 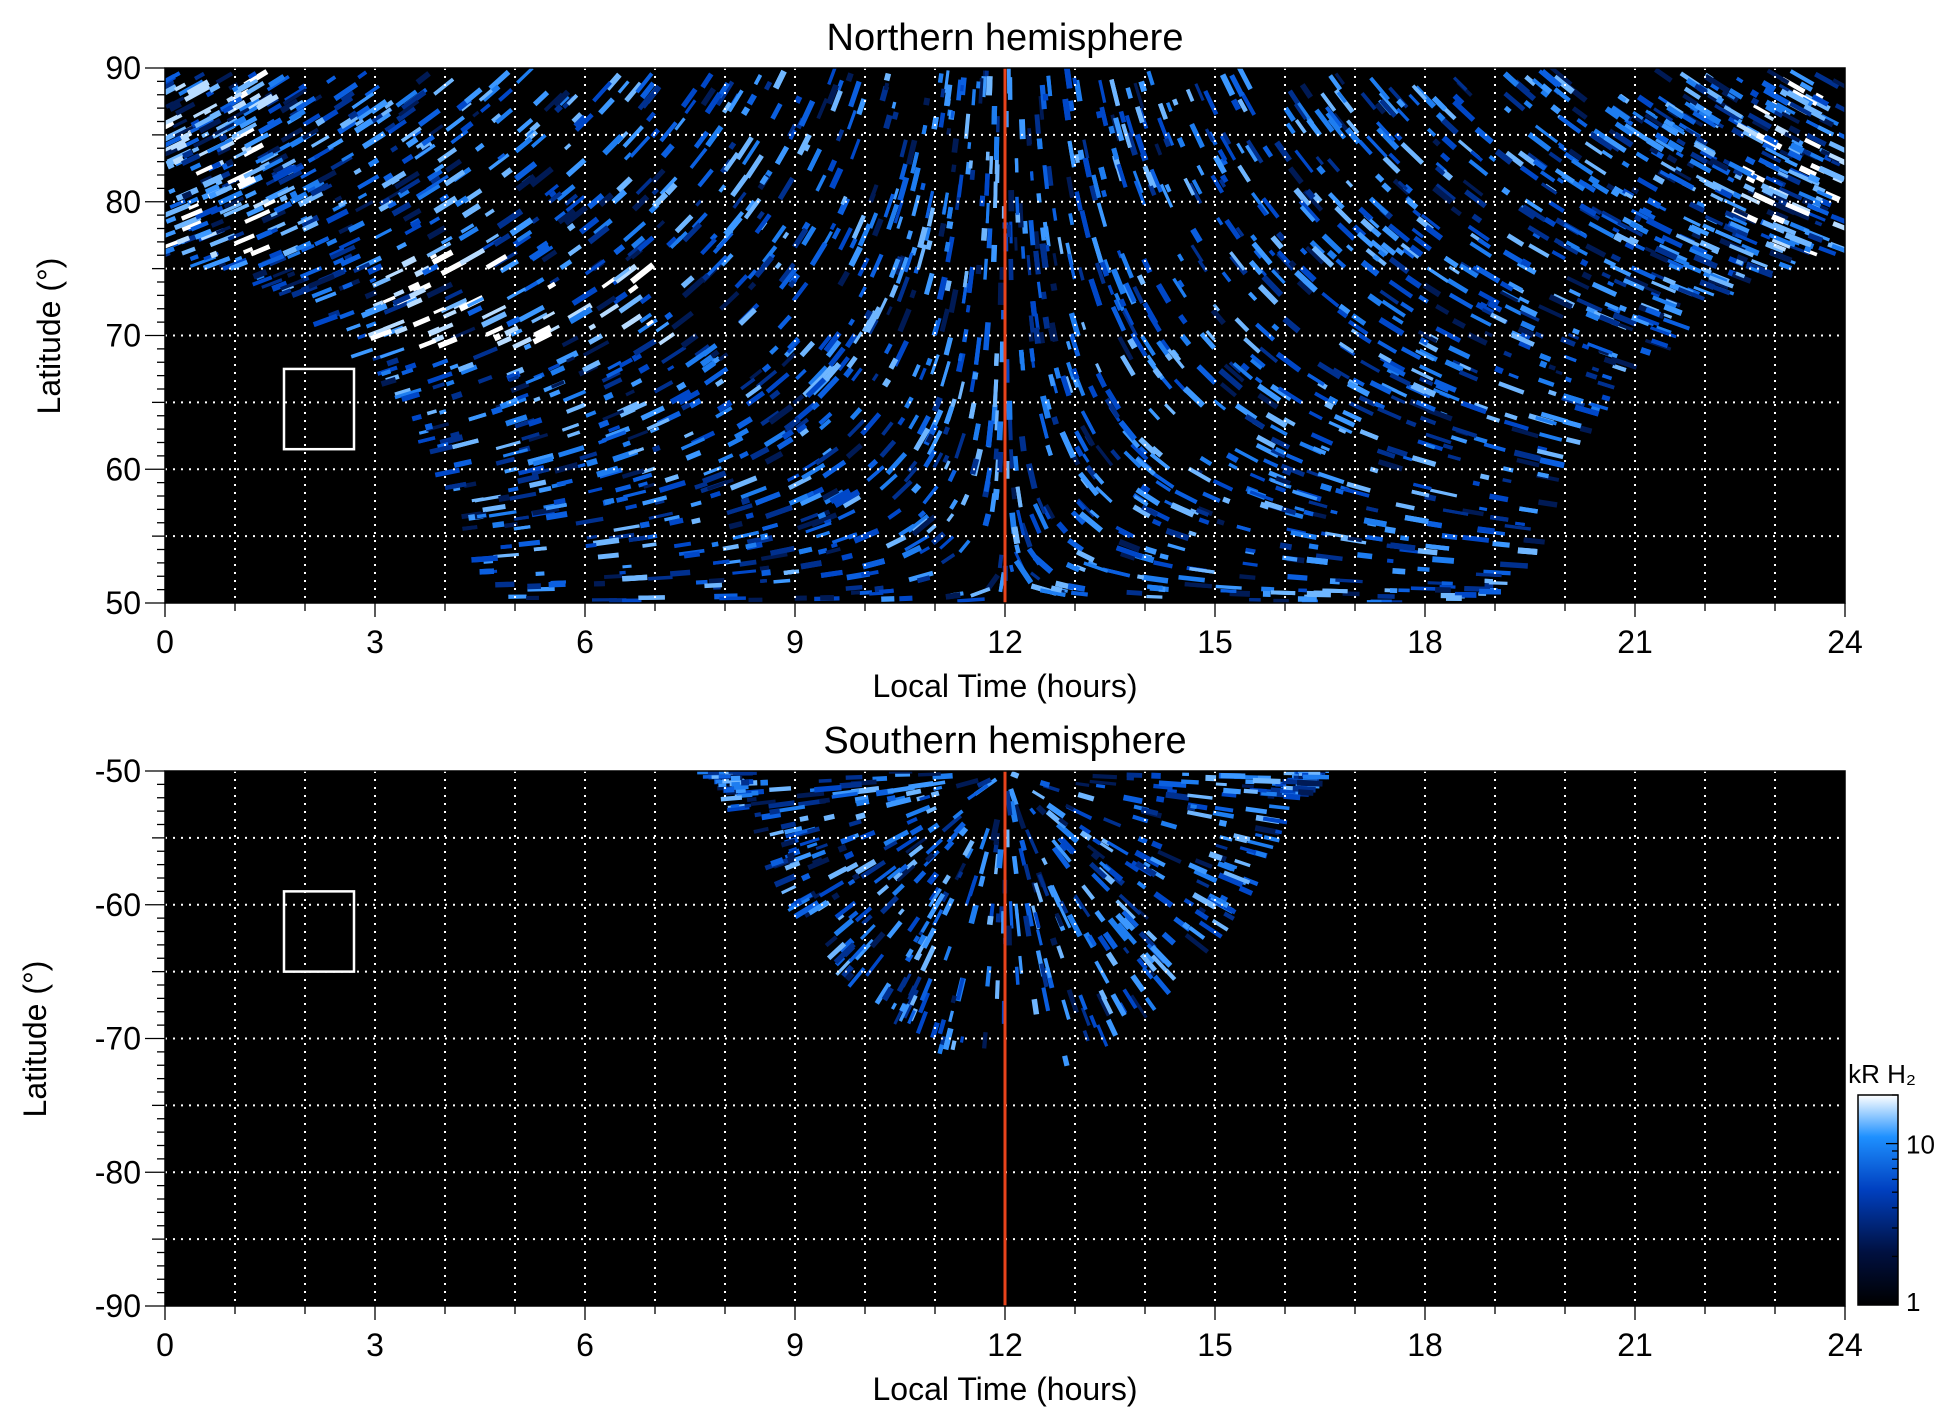 I want to click on colorbar-tick-label: 1, so click(x=1913, y=1302).